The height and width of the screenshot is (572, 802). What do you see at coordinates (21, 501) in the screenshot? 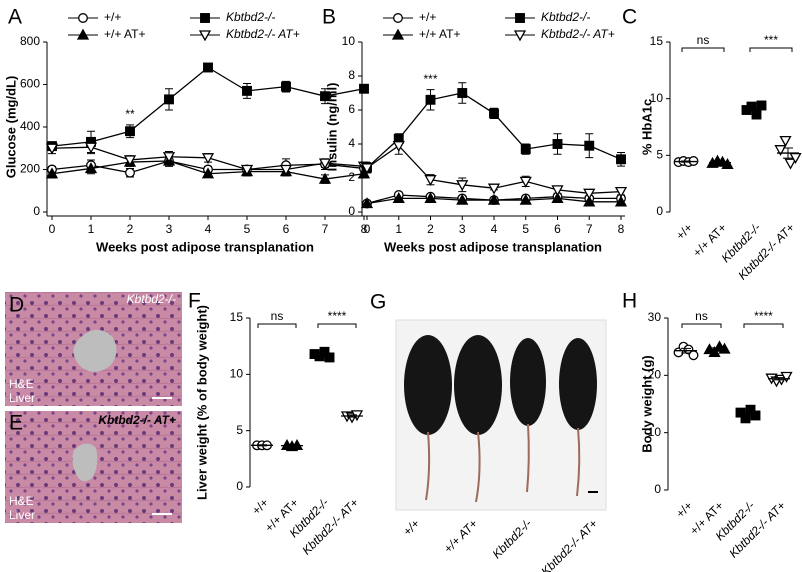
I see `image-label: H&E` at bounding box center [21, 501].